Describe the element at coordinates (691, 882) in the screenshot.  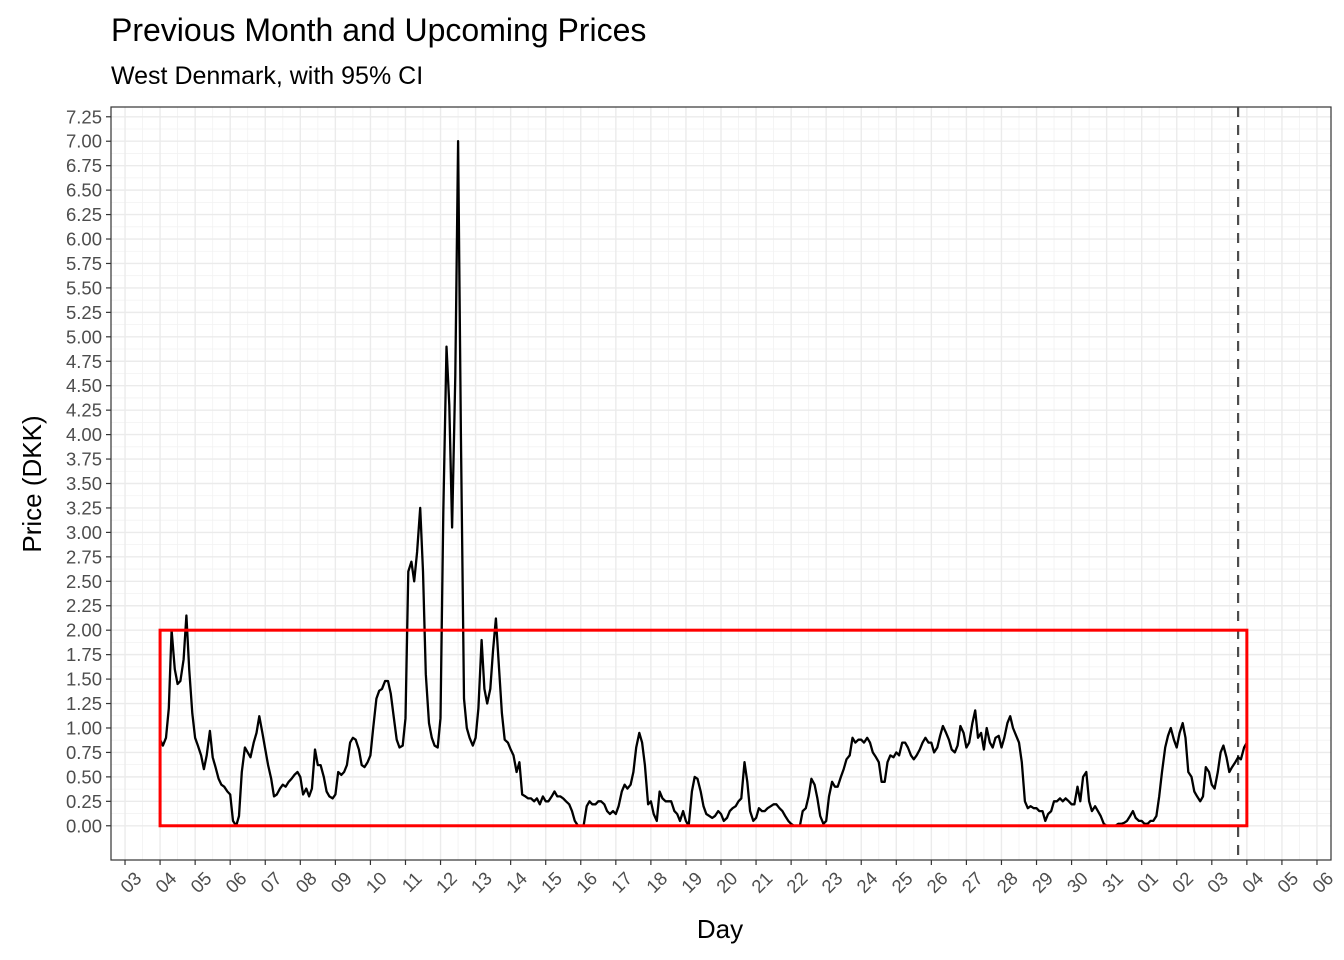
I see `x-tick-label: 19` at that location.